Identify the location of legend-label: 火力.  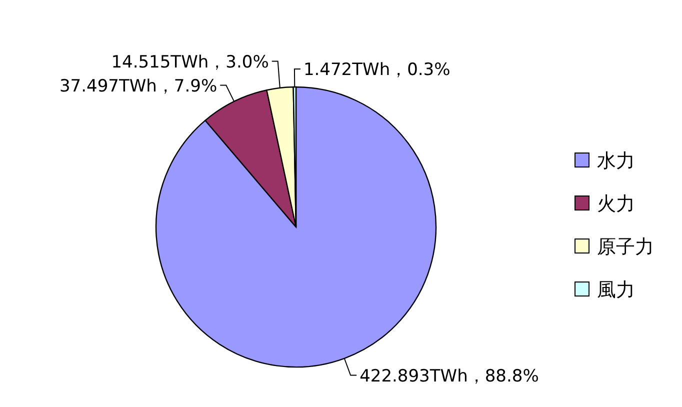
(616, 204).